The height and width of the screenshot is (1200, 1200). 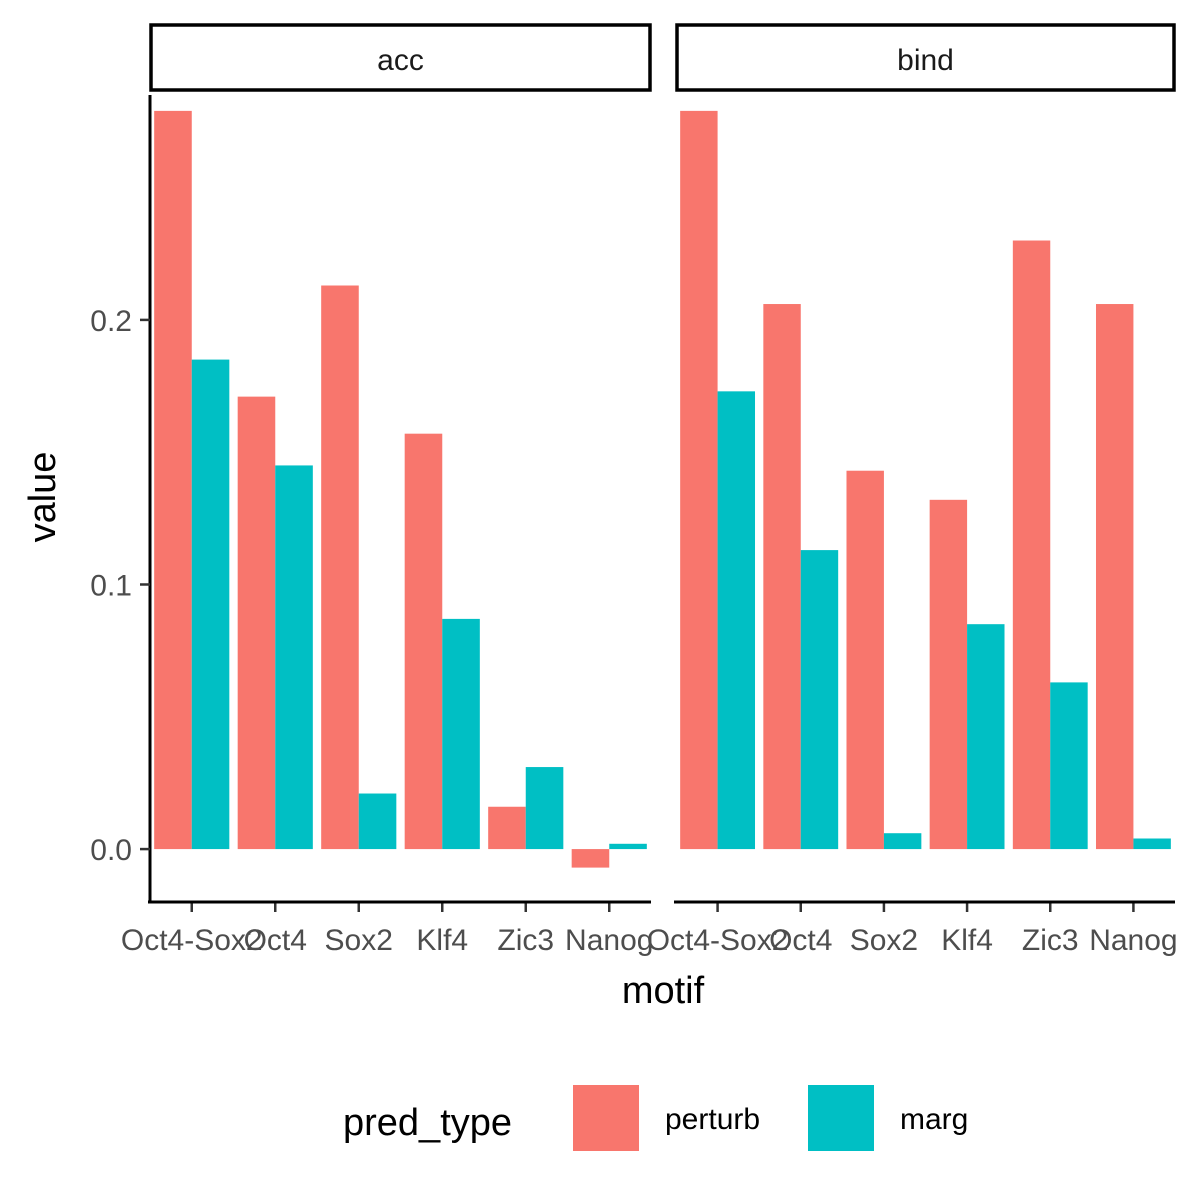 What do you see at coordinates (655, 1118) in the screenshot?
I see `legend: pred_type perturb marg` at bounding box center [655, 1118].